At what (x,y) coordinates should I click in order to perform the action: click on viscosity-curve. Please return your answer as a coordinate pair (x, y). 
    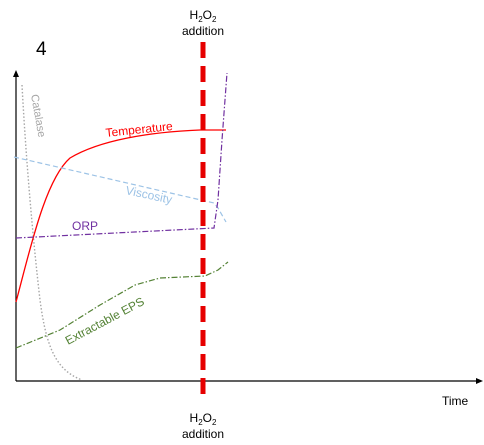
    Looking at the image, I should click on (120, 189).